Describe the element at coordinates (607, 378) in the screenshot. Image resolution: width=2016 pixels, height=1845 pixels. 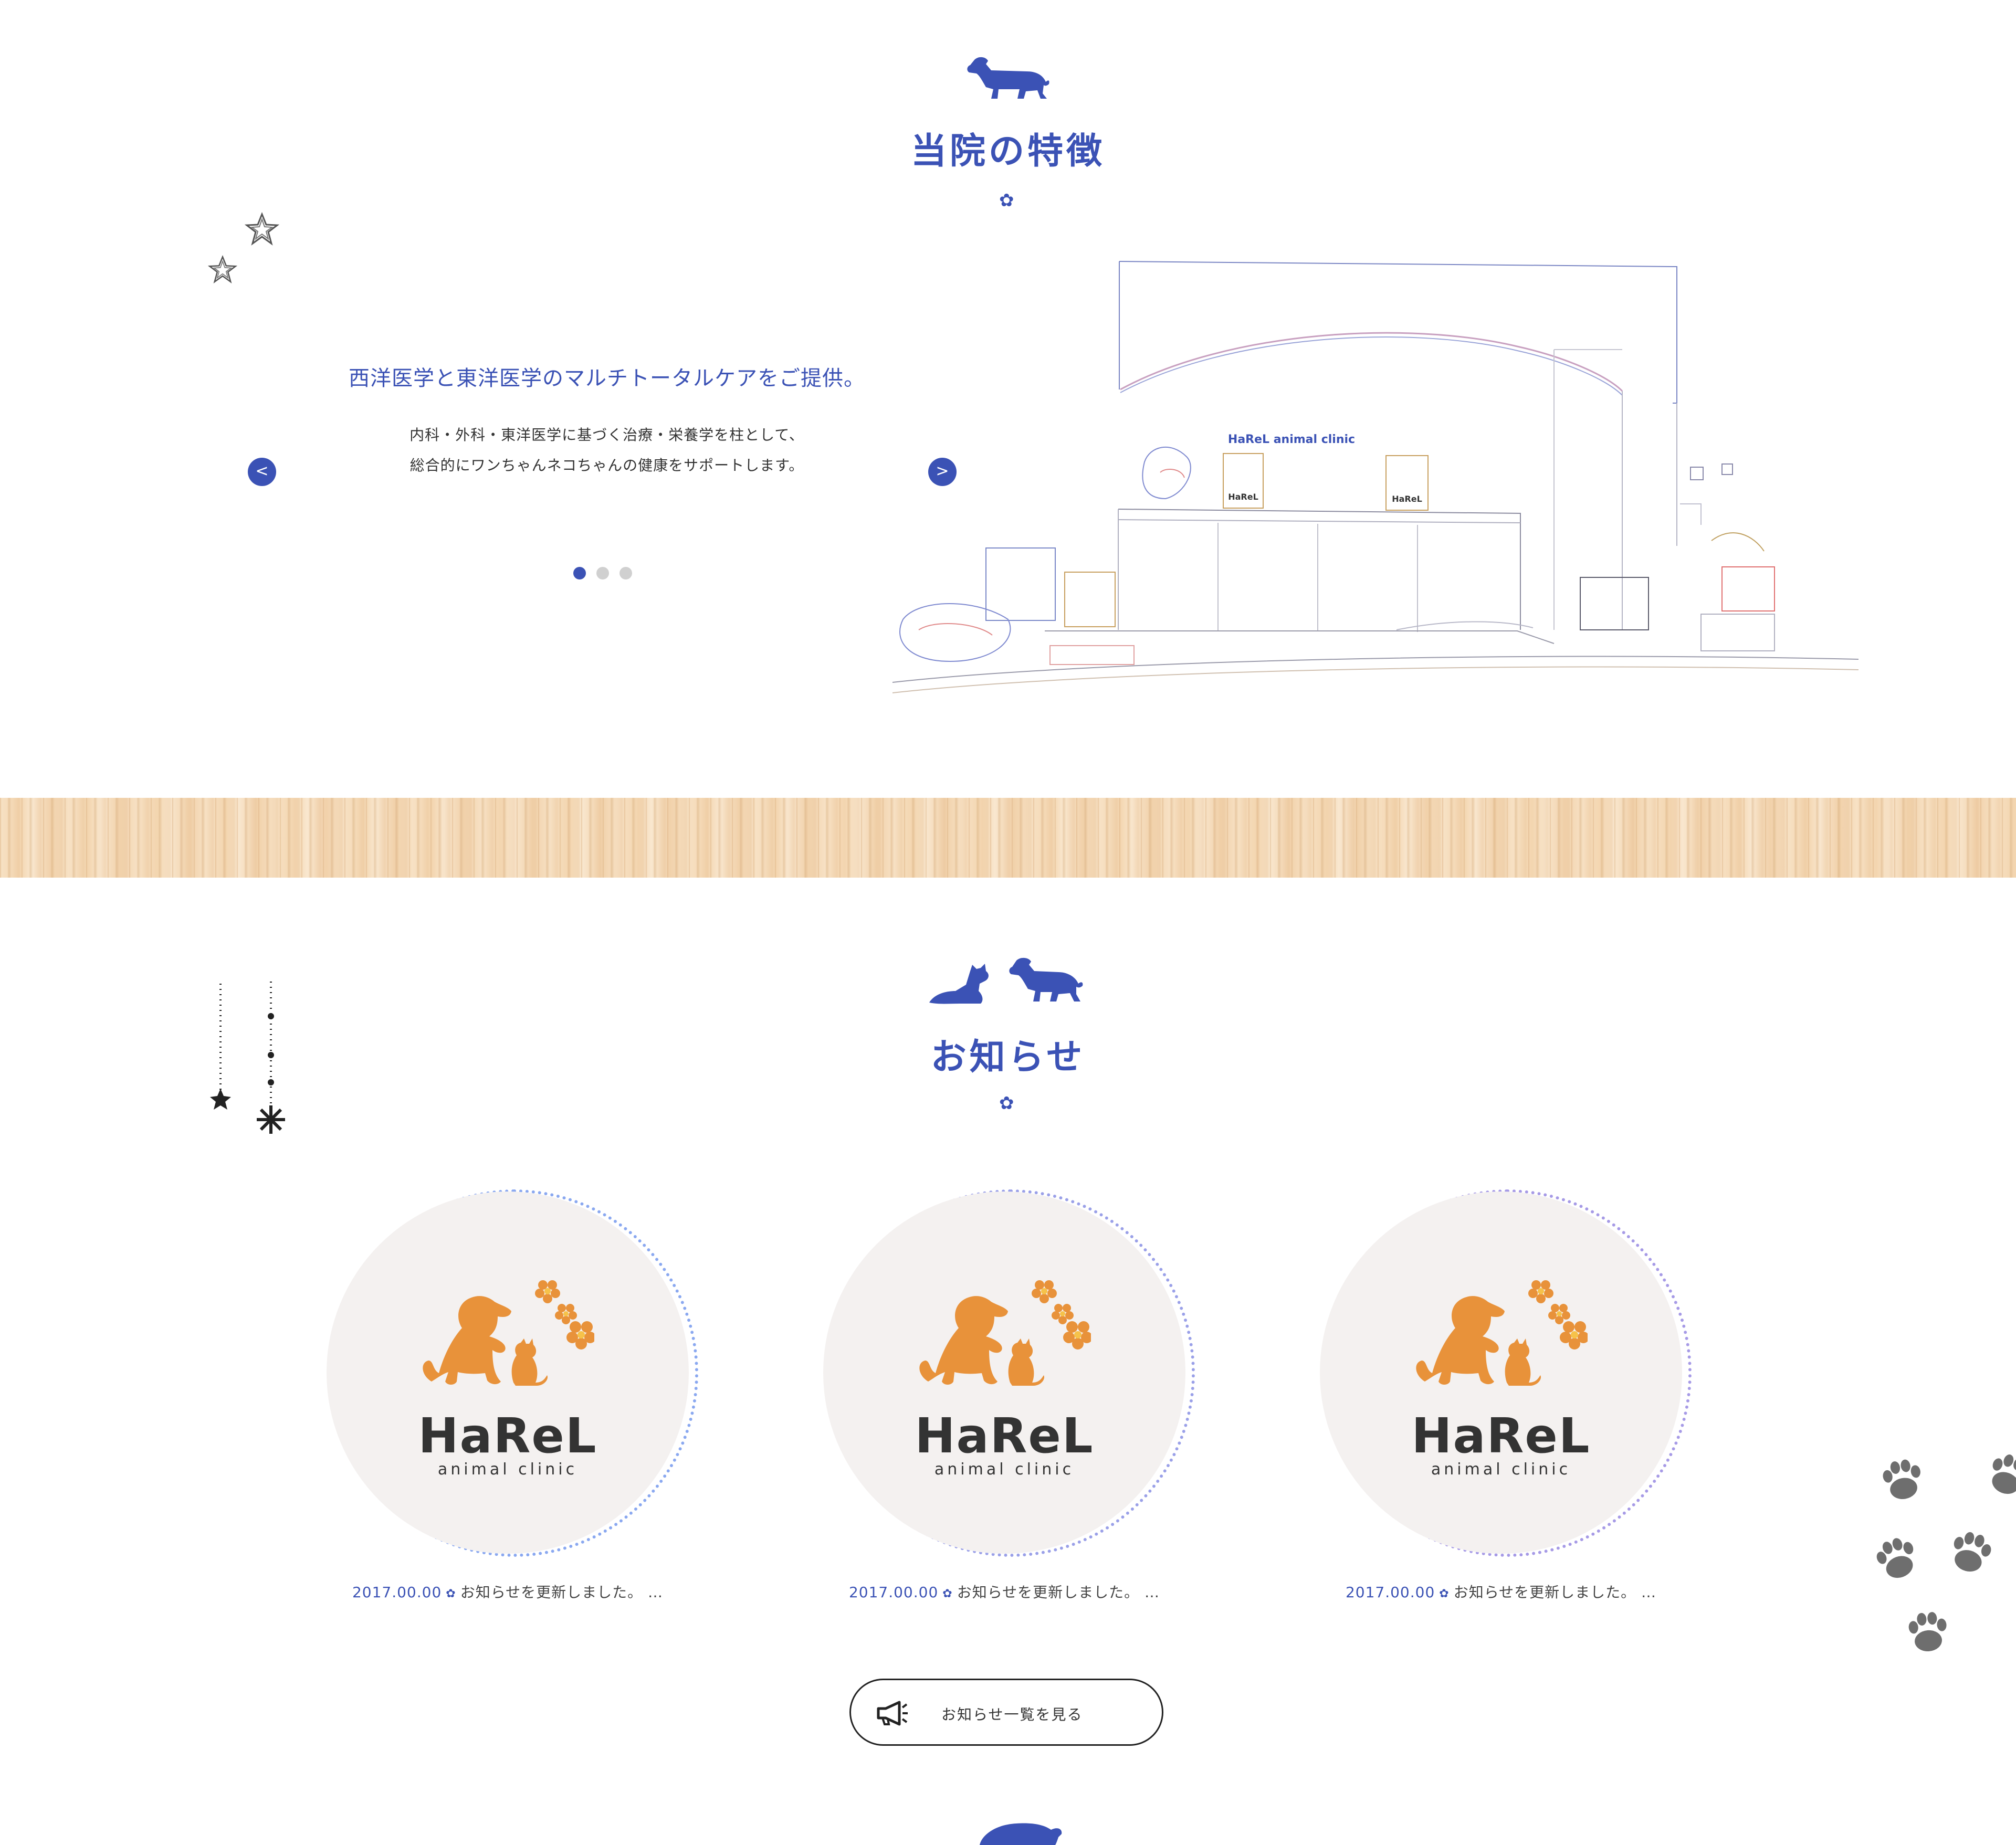
I see `slide-heading: 西洋医学と東洋医学のマルチトータルケアをご提供。` at that location.